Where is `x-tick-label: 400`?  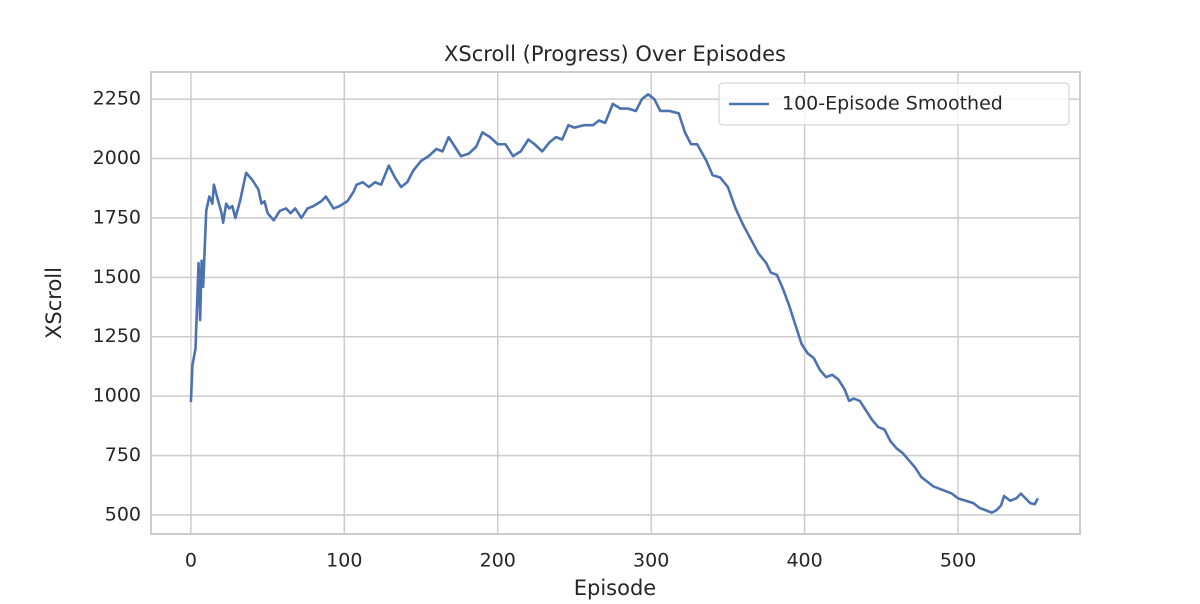 x-tick-label: 400 is located at coordinates (804, 561).